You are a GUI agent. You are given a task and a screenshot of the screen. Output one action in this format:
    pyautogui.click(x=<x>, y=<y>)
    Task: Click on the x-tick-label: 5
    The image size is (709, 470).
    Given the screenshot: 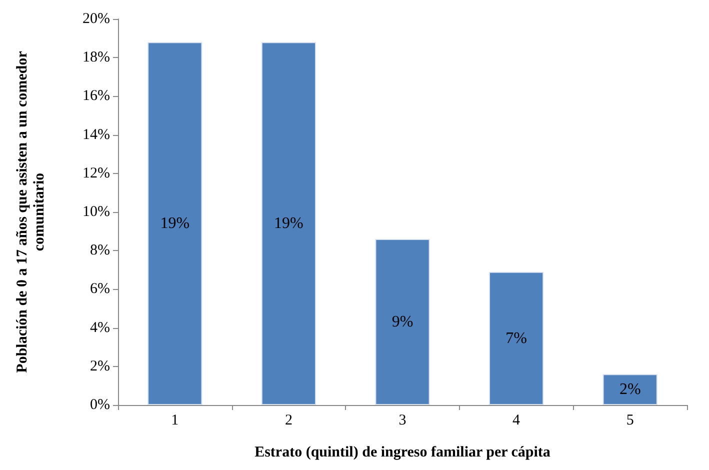 What is the action you would take?
    pyautogui.click(x=630, y=420)
    